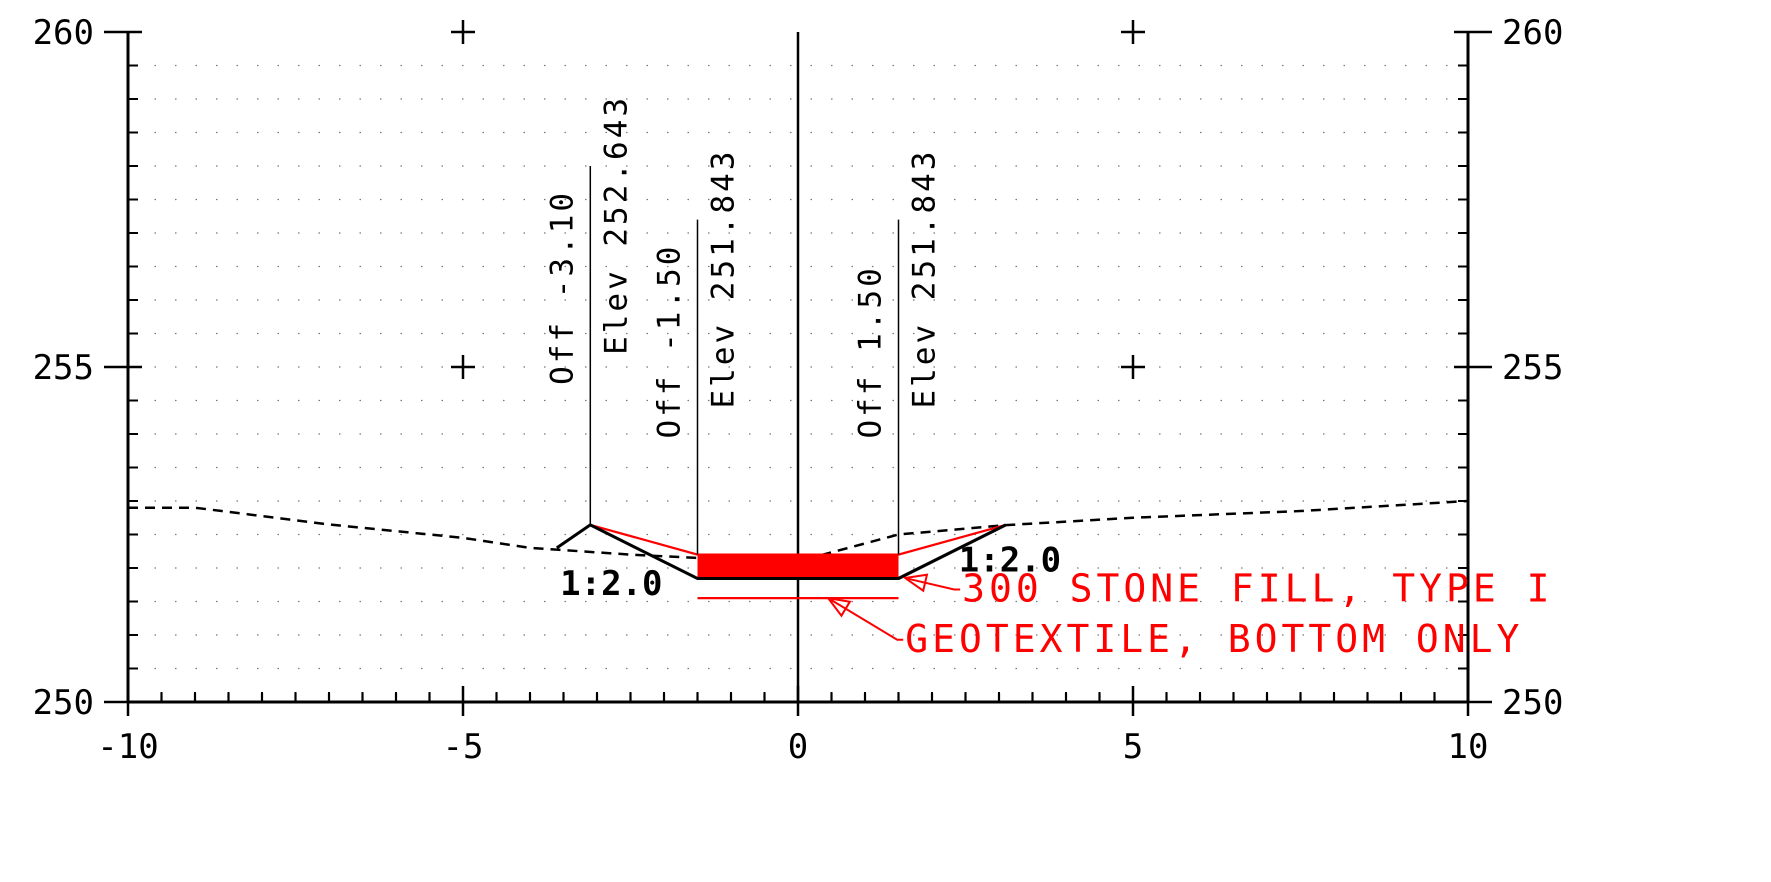 Image resolution: width=1771 pixels, height=882 pixels. Describe the element at coordinates (63, 703) in the screenshot. I see `y-tick-label-left: 250` at that location.